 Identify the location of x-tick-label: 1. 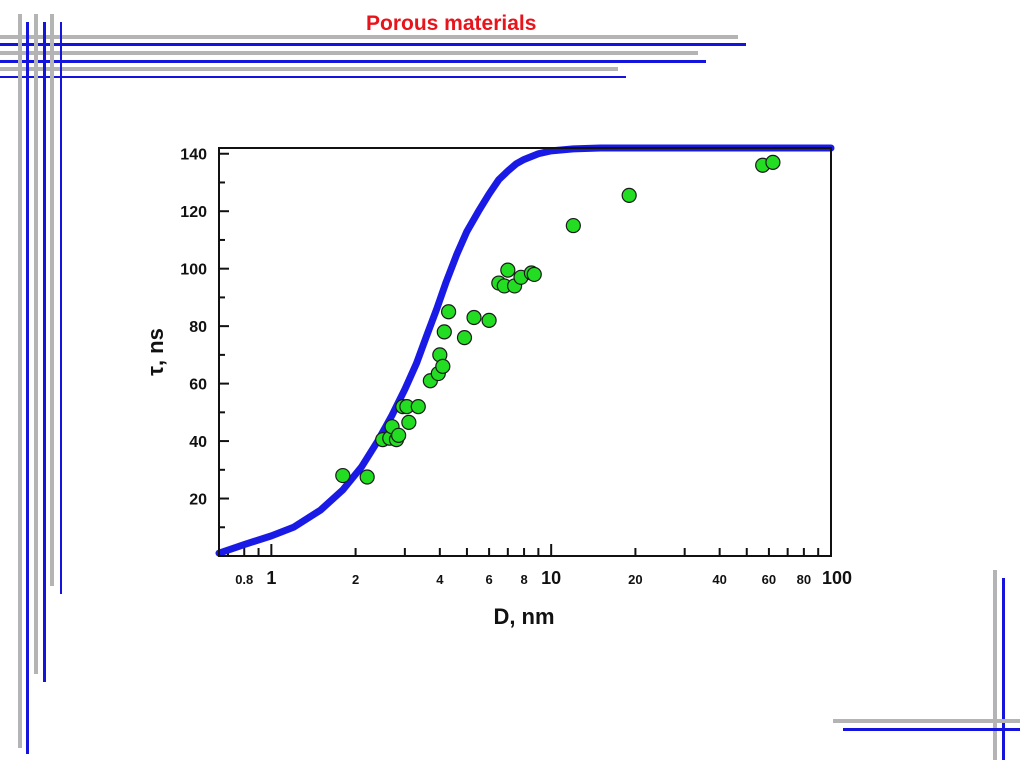
(271, 578).